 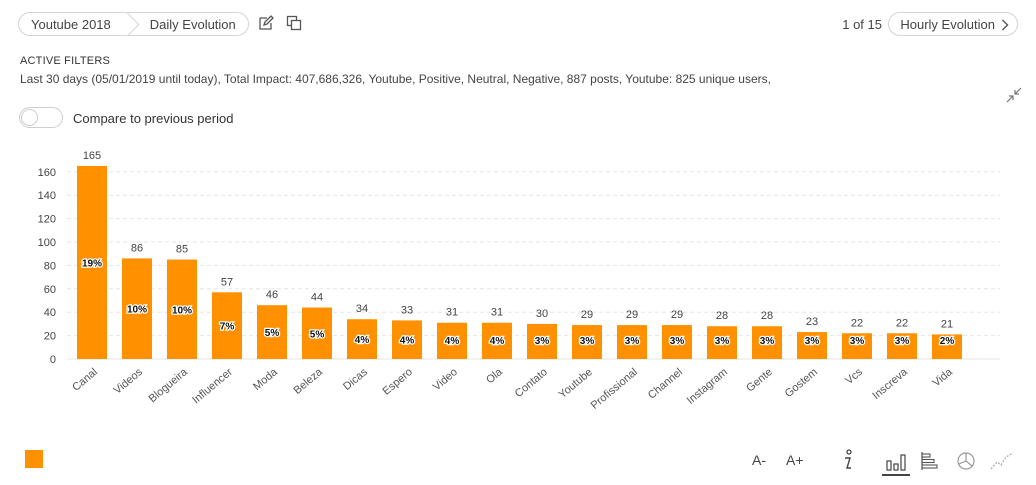 I want to click on bar-group: 29 3% Youtube, so click(x=579, y=355).